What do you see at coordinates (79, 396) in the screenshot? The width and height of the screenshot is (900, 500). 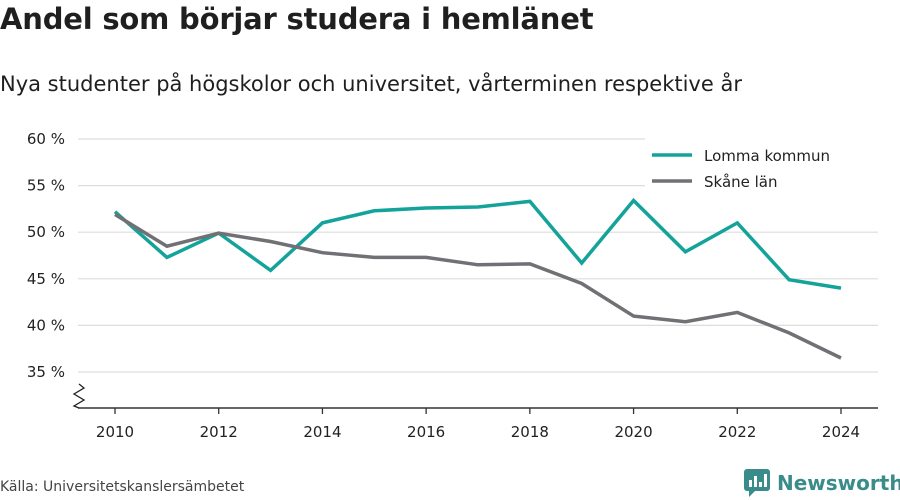 I see `axis-break-mark` at bounding box center [79, 396].